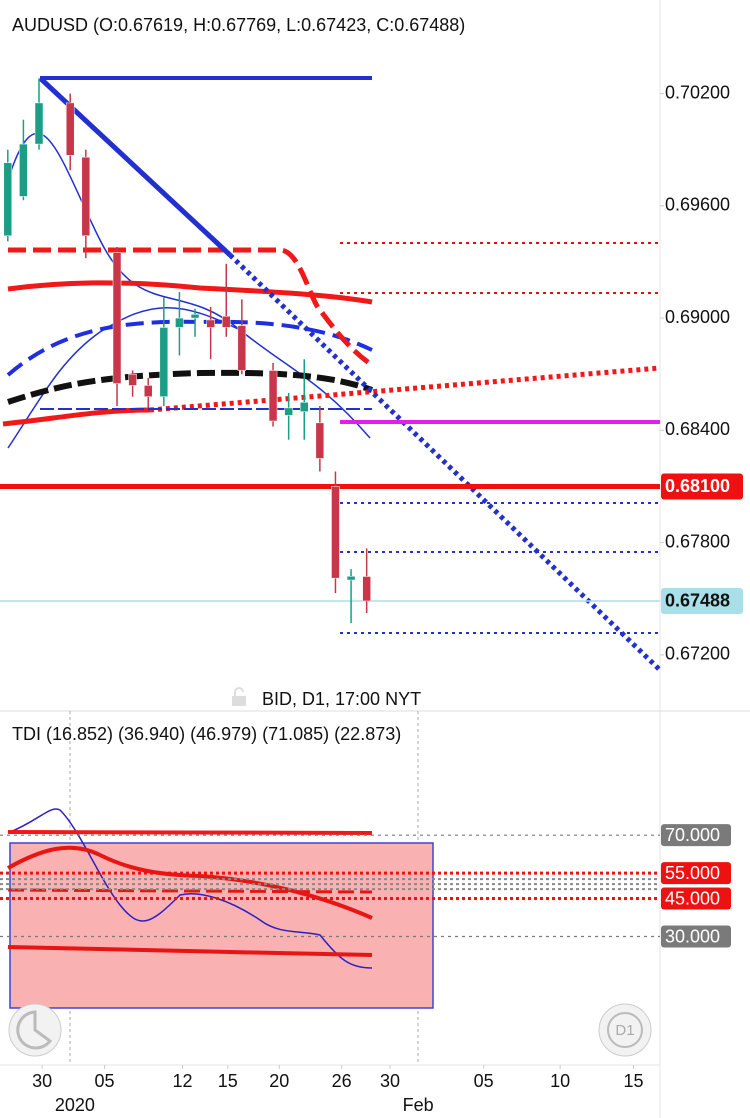 Image resolution: width=750 pixels, height=1118 pixels. What do you see at coordinates (697, 317) in the screenshot?
I see `y-tick-label: 0.69000` at bounding box center [697, 317].